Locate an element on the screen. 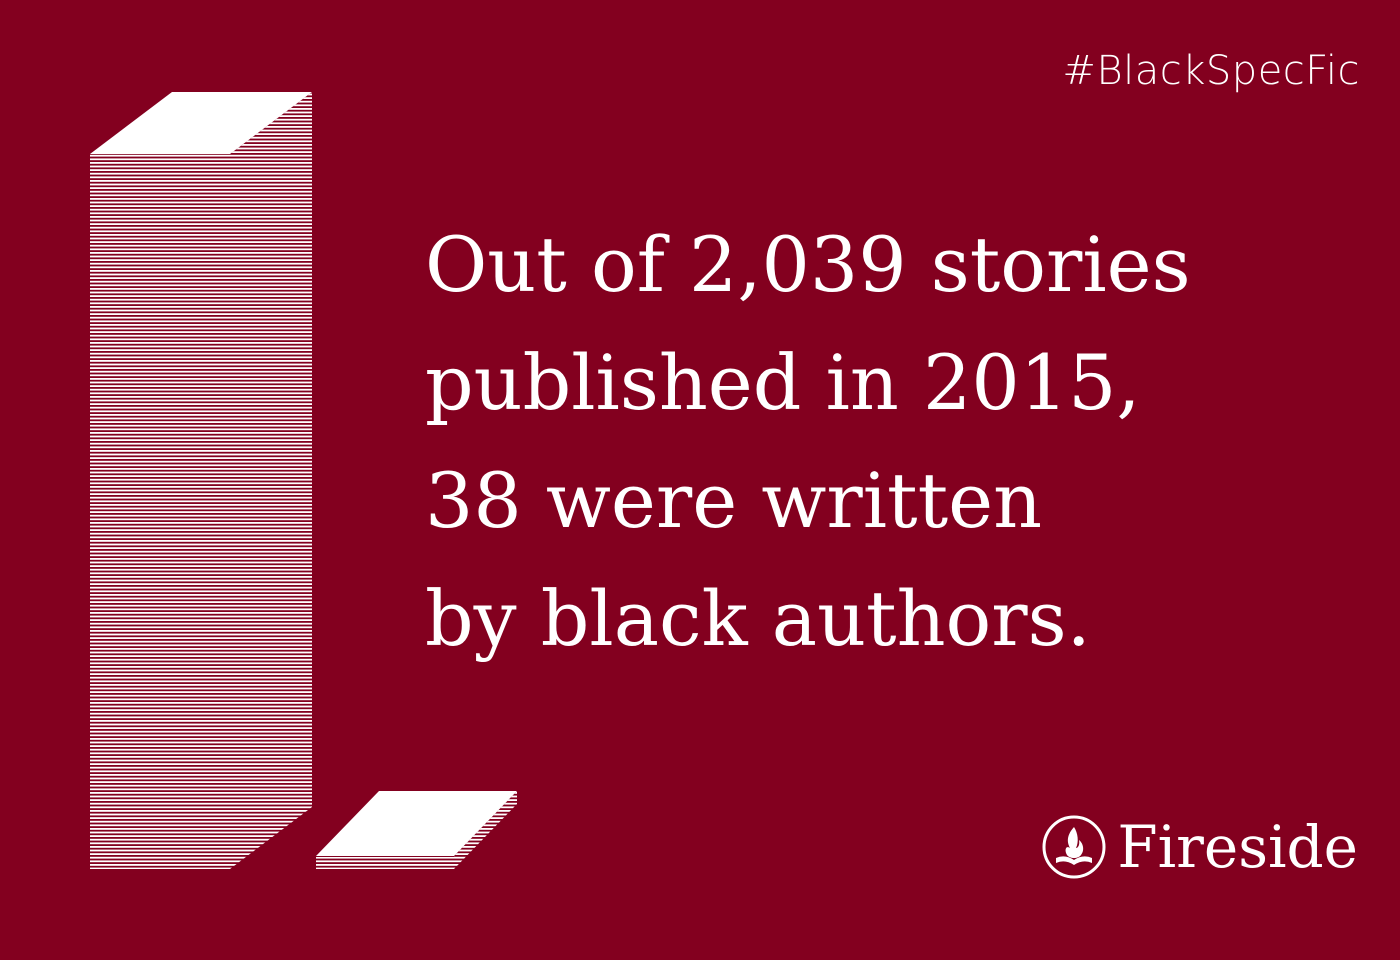 This screenshot has width=1400, height=960. stack-2-top is located at coordinates (416, 823).